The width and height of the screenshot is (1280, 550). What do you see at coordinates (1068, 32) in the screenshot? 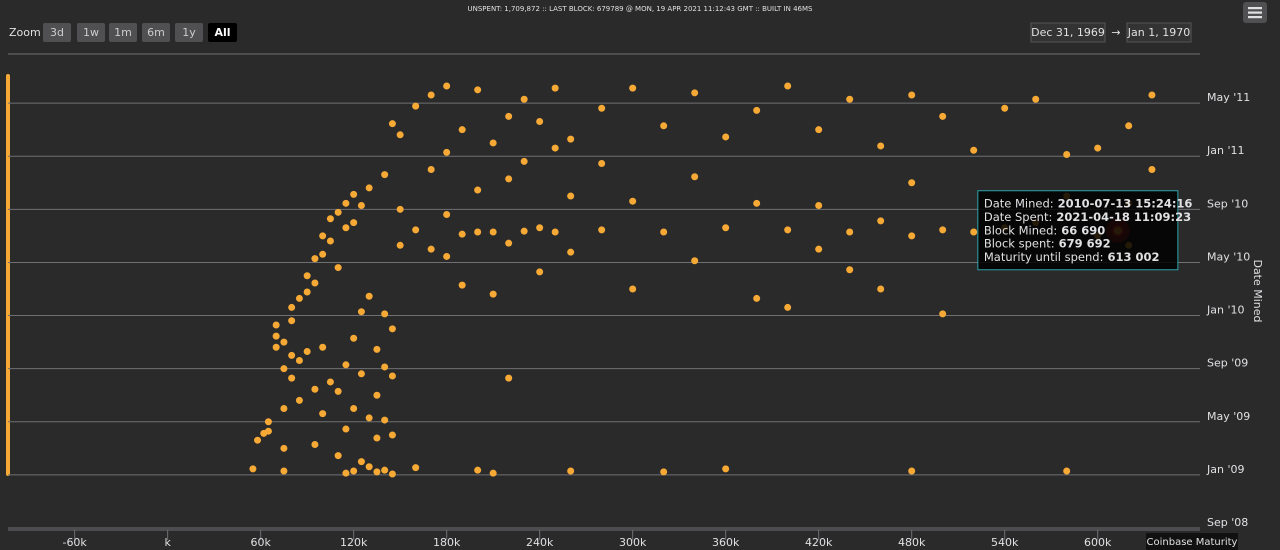
I see `range-from-box` at bounding box center [1068, 32].